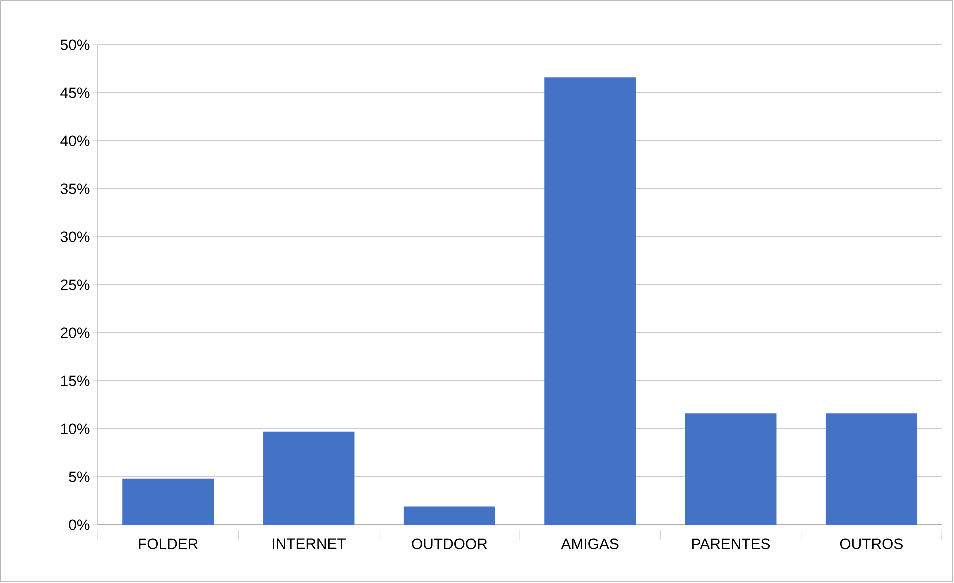 The height and width of the screenshot is (583, 954). Describe the element at coordinates (75, 45) in the screenshot. I see `y-tick-label: 50%` at that location.